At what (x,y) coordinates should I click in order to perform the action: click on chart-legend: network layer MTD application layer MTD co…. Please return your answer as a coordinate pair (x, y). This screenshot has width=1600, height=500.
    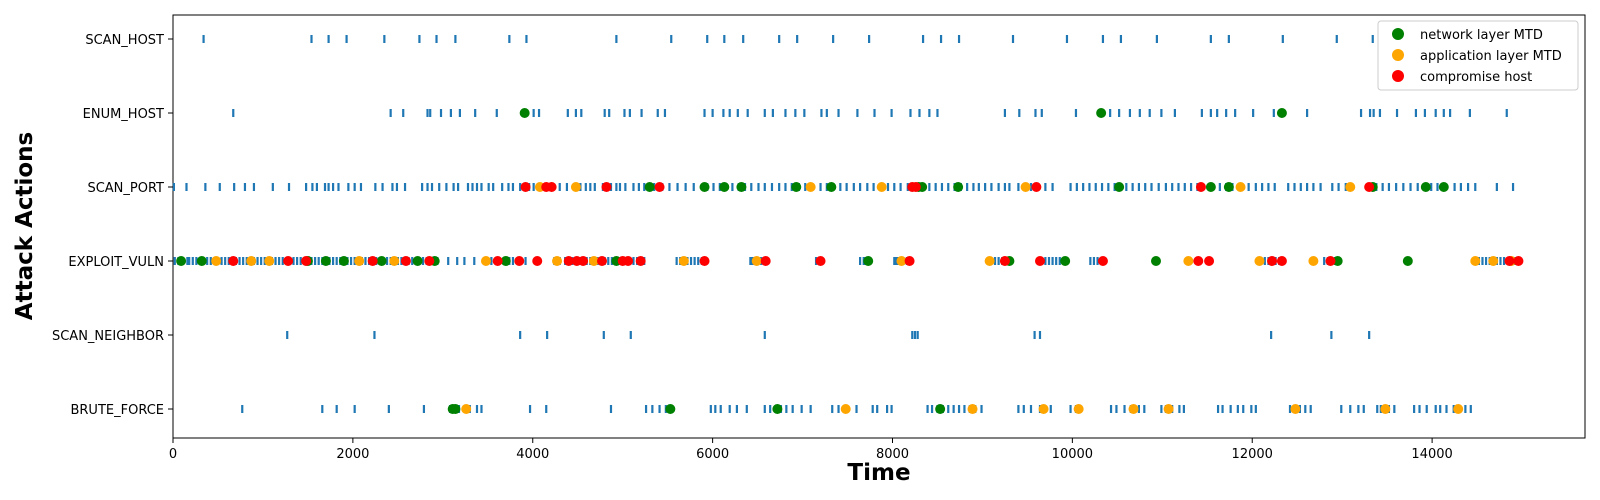
    Looking at the image, I should click on (1478, 55).